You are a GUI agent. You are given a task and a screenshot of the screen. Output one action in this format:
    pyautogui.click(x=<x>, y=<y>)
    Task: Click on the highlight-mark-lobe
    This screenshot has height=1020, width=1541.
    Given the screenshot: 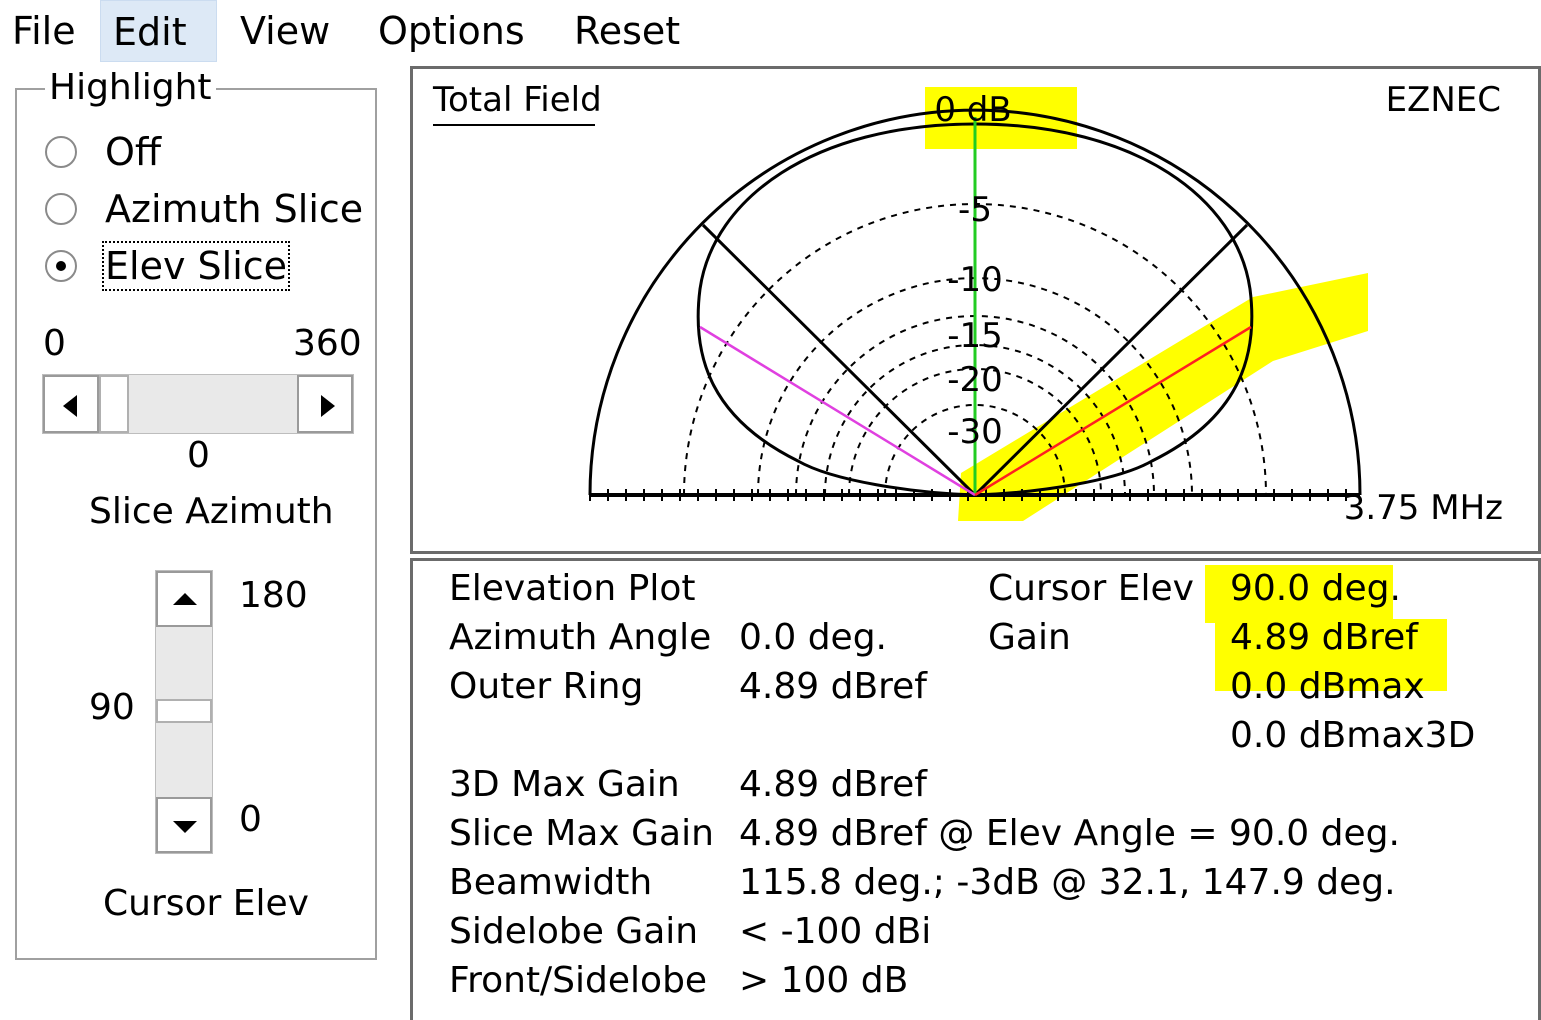 What is the action you would take?
    pyautogui.click(x=1163, y=397)
    